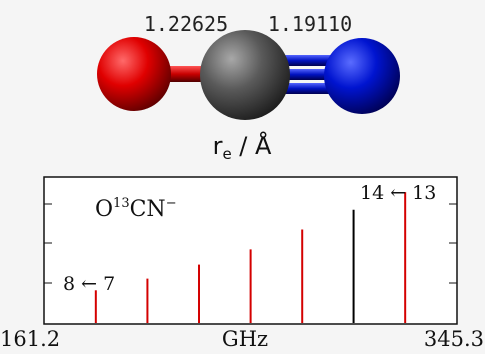 This screenshot has width=485, height=354. What do you see at coordinates (134, 74) in the screenshot?
I see `atom-oxygen` at bounding box center [134, 74].